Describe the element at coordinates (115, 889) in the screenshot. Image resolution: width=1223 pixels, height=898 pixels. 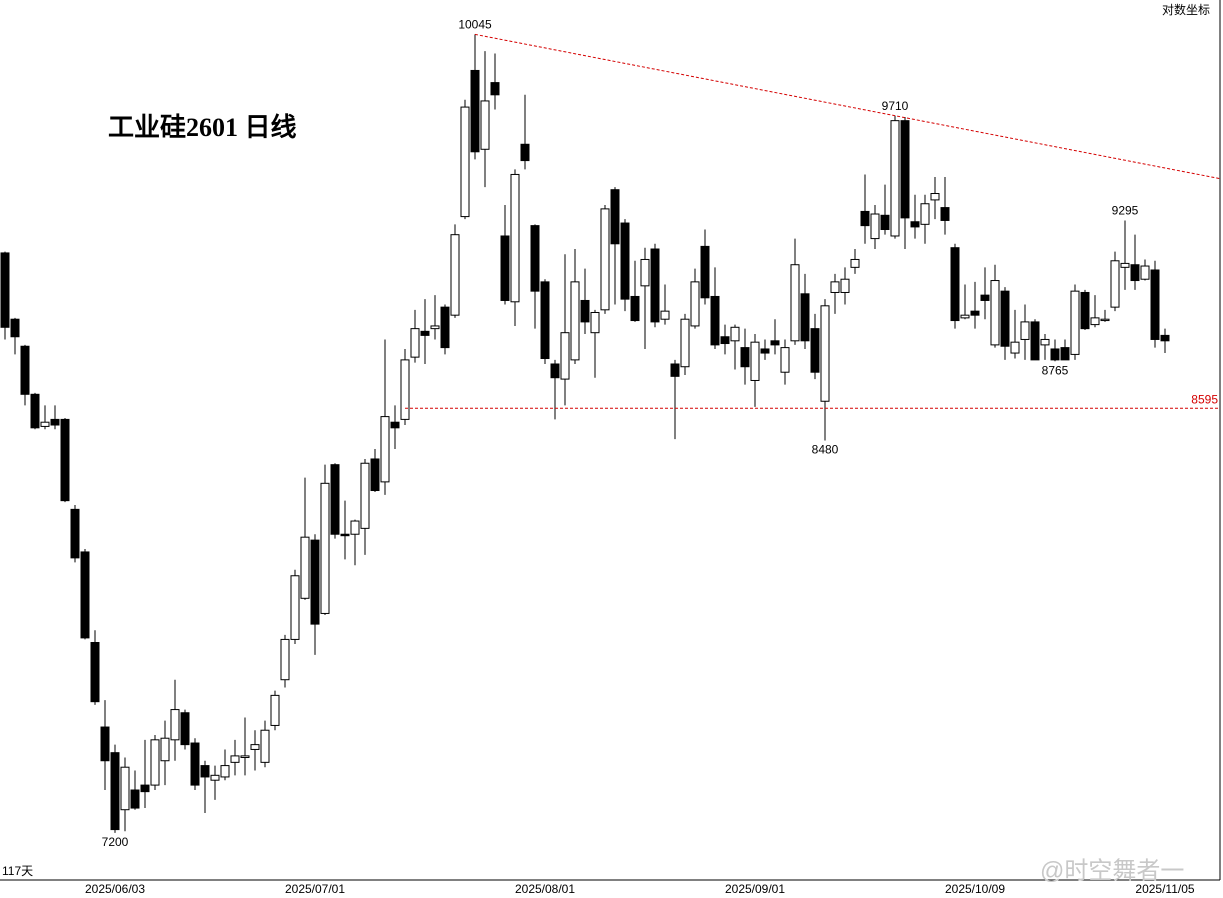
I see `x-tick-label: 2025/06/03` at that location.